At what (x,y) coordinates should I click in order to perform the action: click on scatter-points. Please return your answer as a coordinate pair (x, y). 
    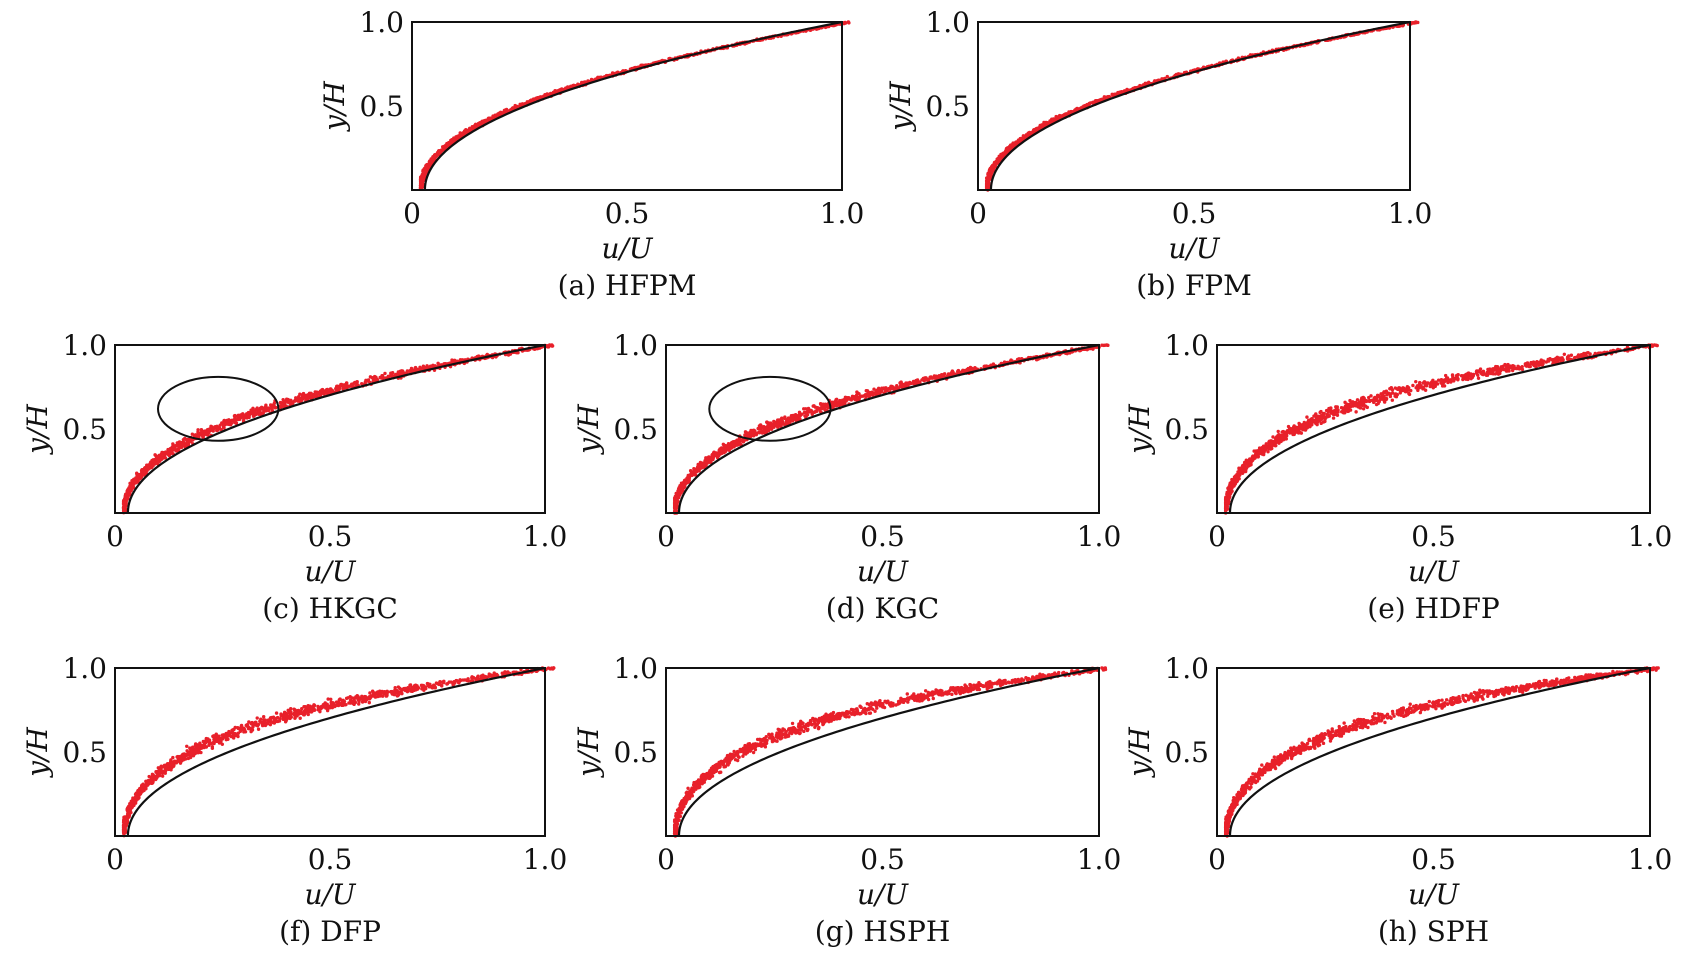
    Looking at the image, I should click on (1441, 429).